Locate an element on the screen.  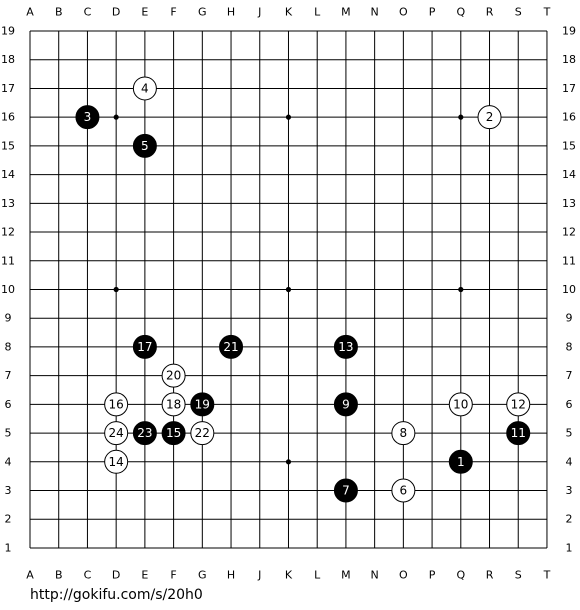
move-number: 16 is located at coordinates (116, 404).